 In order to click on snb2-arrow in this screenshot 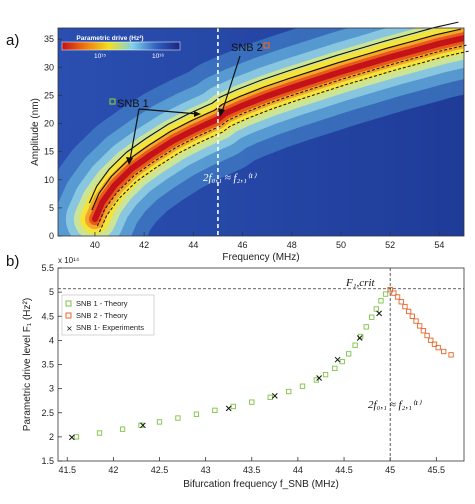, I will do `click(231, 84)`.